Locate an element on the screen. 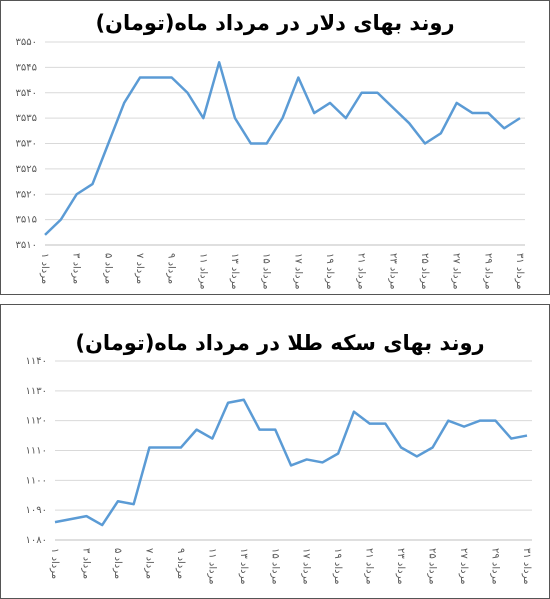  y-tick-label: ۳۵۴۰ is located at coordinates (26, 93).